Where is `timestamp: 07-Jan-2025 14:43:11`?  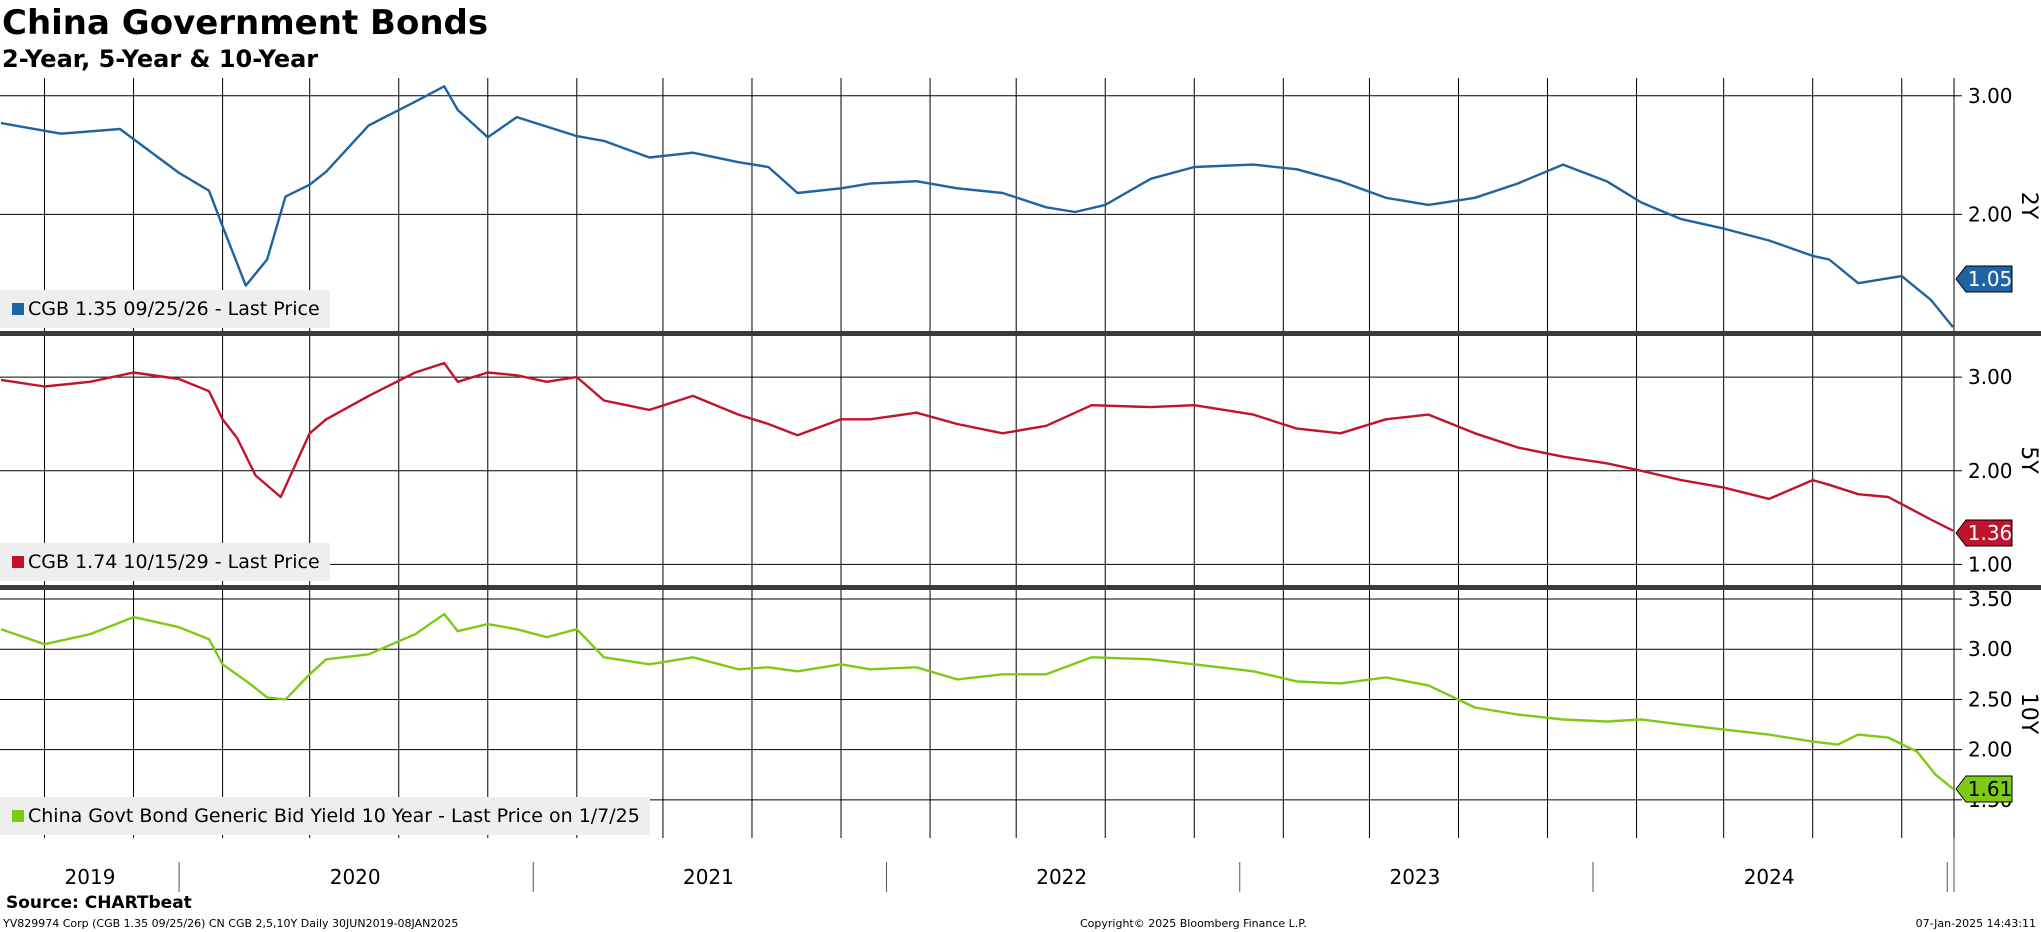 timestamp: 07-Jan-2025 14:43:11 is located at coordinates (1976, 923).